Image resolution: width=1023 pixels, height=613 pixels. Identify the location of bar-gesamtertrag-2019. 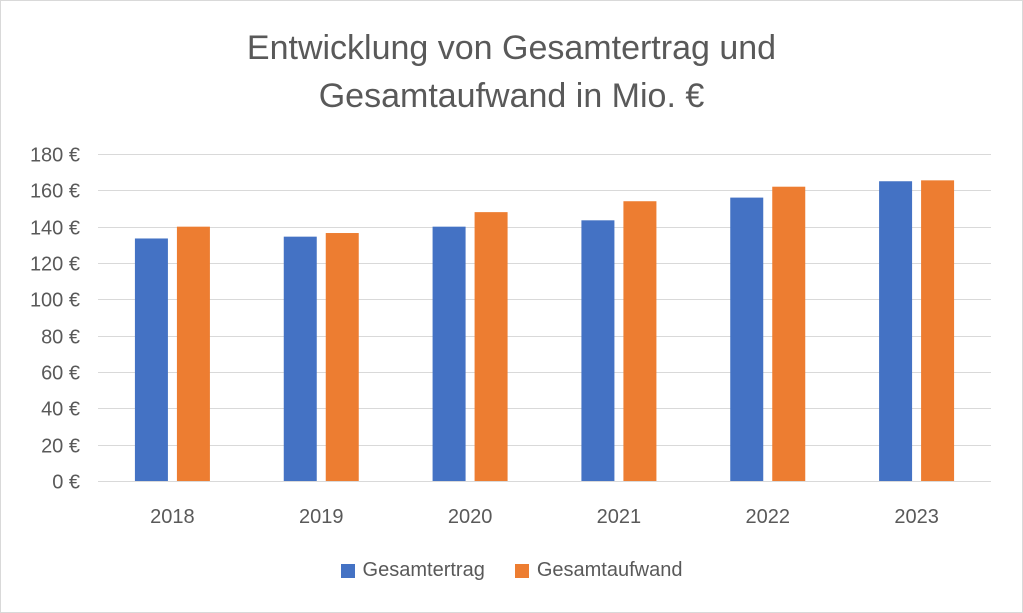
(300, 358).